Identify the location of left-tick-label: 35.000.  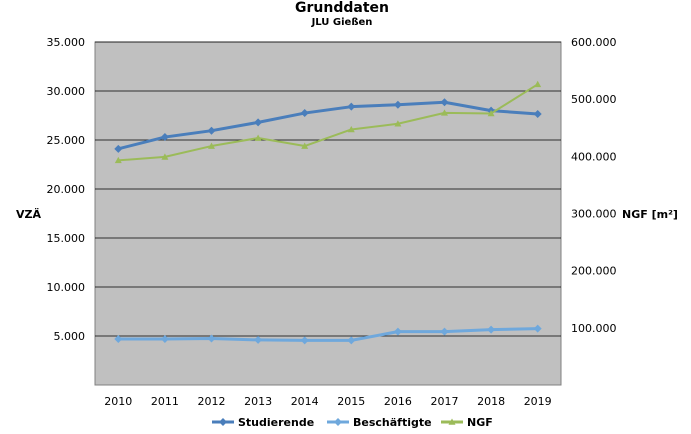
(66, 42).